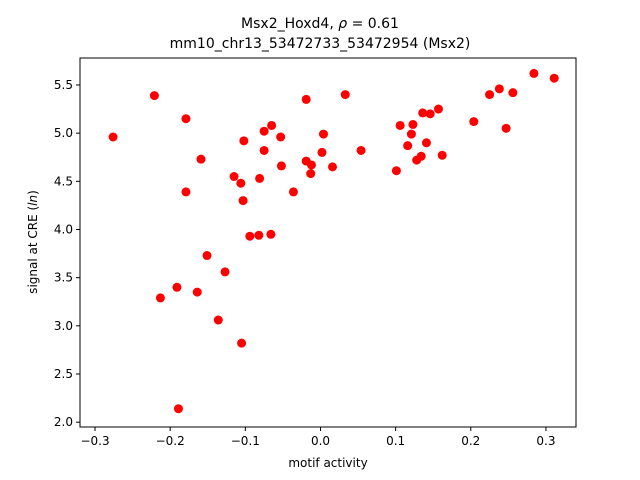 Image resolution: width=640 pixels, height=480 pixels. Describe the element at coordinates (63, 85) in the screenshot. I see `y-tick-label: 5.5` at that location.